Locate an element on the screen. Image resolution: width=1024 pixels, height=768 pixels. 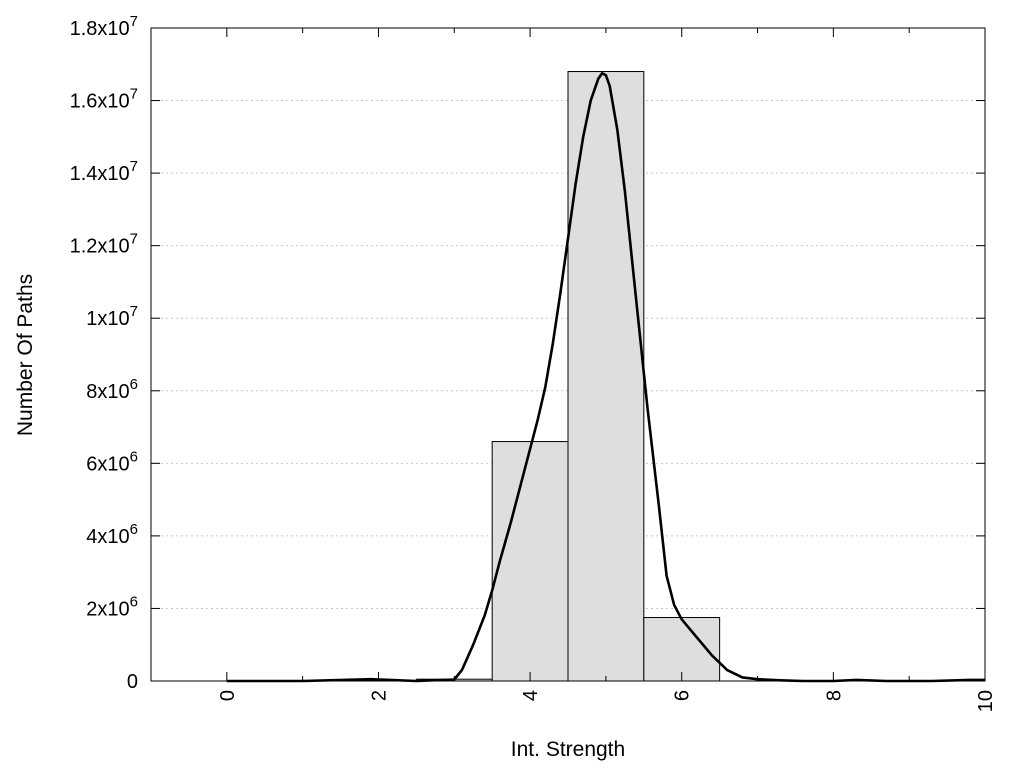
x-tick-label: 6 is located at coordinates (683, 695).